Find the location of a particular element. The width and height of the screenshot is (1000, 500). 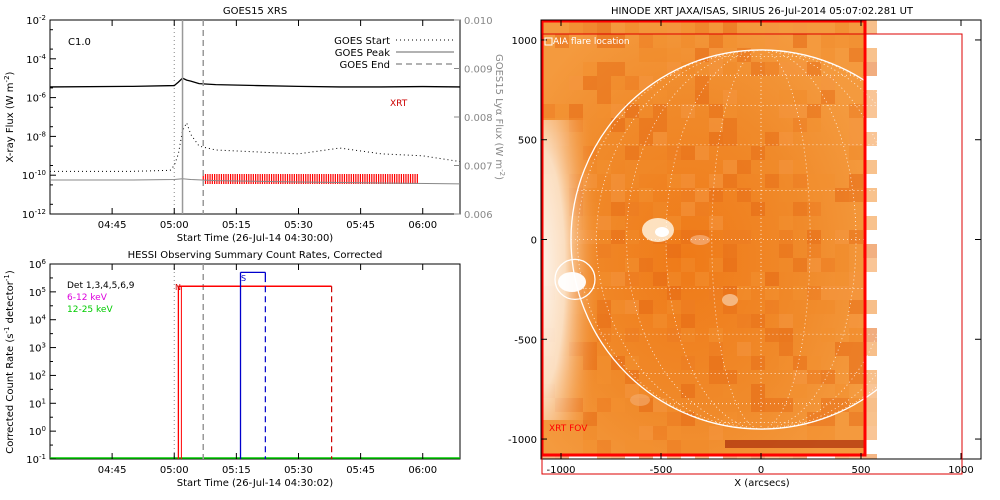

goes-y-tick-label: 10-12 is located at coordinates (34, 214).